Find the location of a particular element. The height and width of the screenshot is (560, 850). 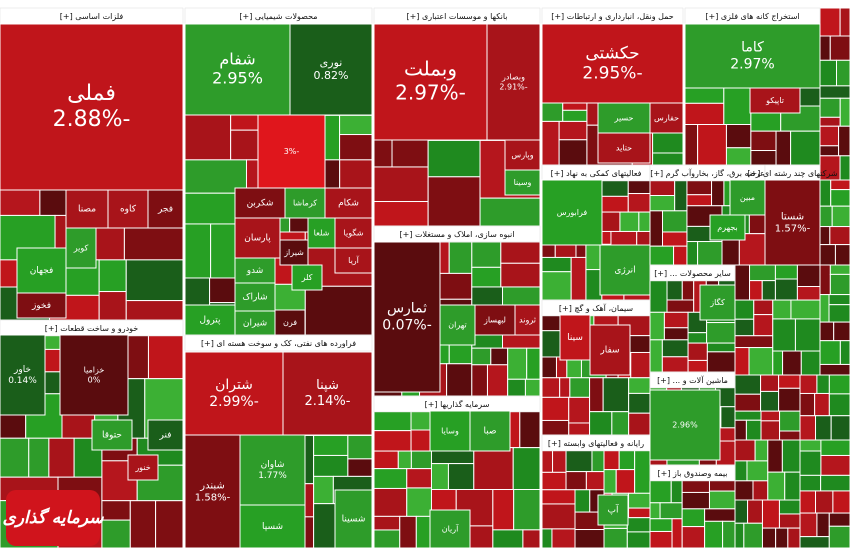

stock-name: شیران is located at coordinates (255, 324).